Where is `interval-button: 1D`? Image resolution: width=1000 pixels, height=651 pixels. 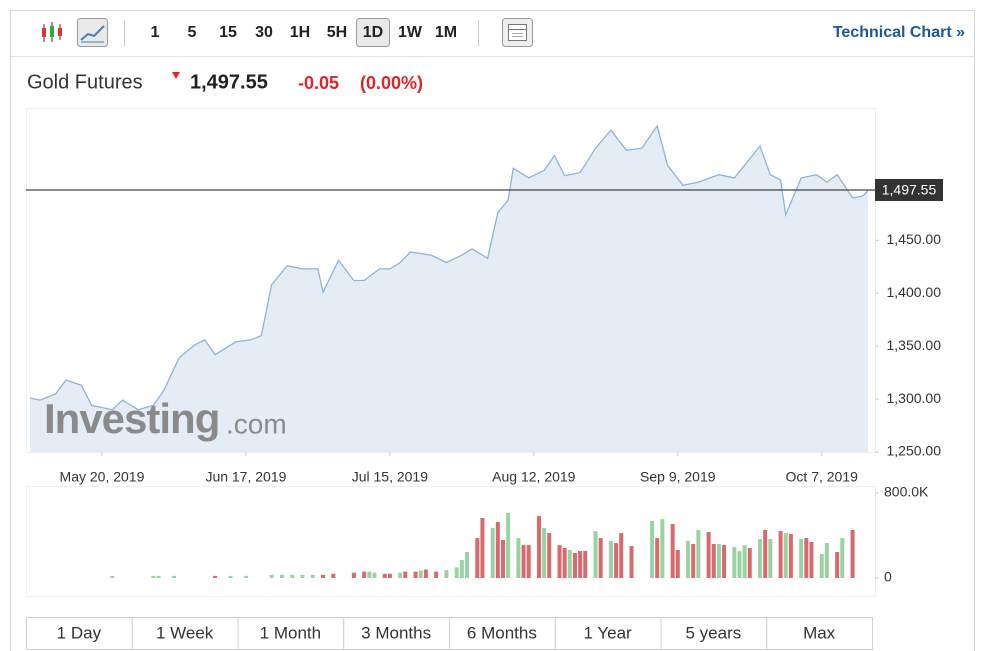 interval-button: 1D is located at coordinates (373, 32).